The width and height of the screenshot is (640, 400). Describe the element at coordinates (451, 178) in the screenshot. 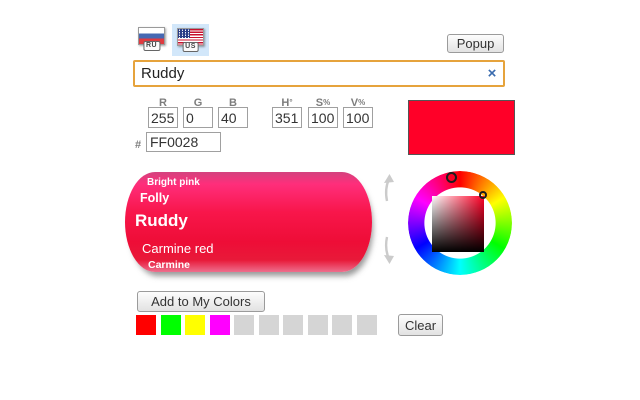

I see `hue-marker` at that location.